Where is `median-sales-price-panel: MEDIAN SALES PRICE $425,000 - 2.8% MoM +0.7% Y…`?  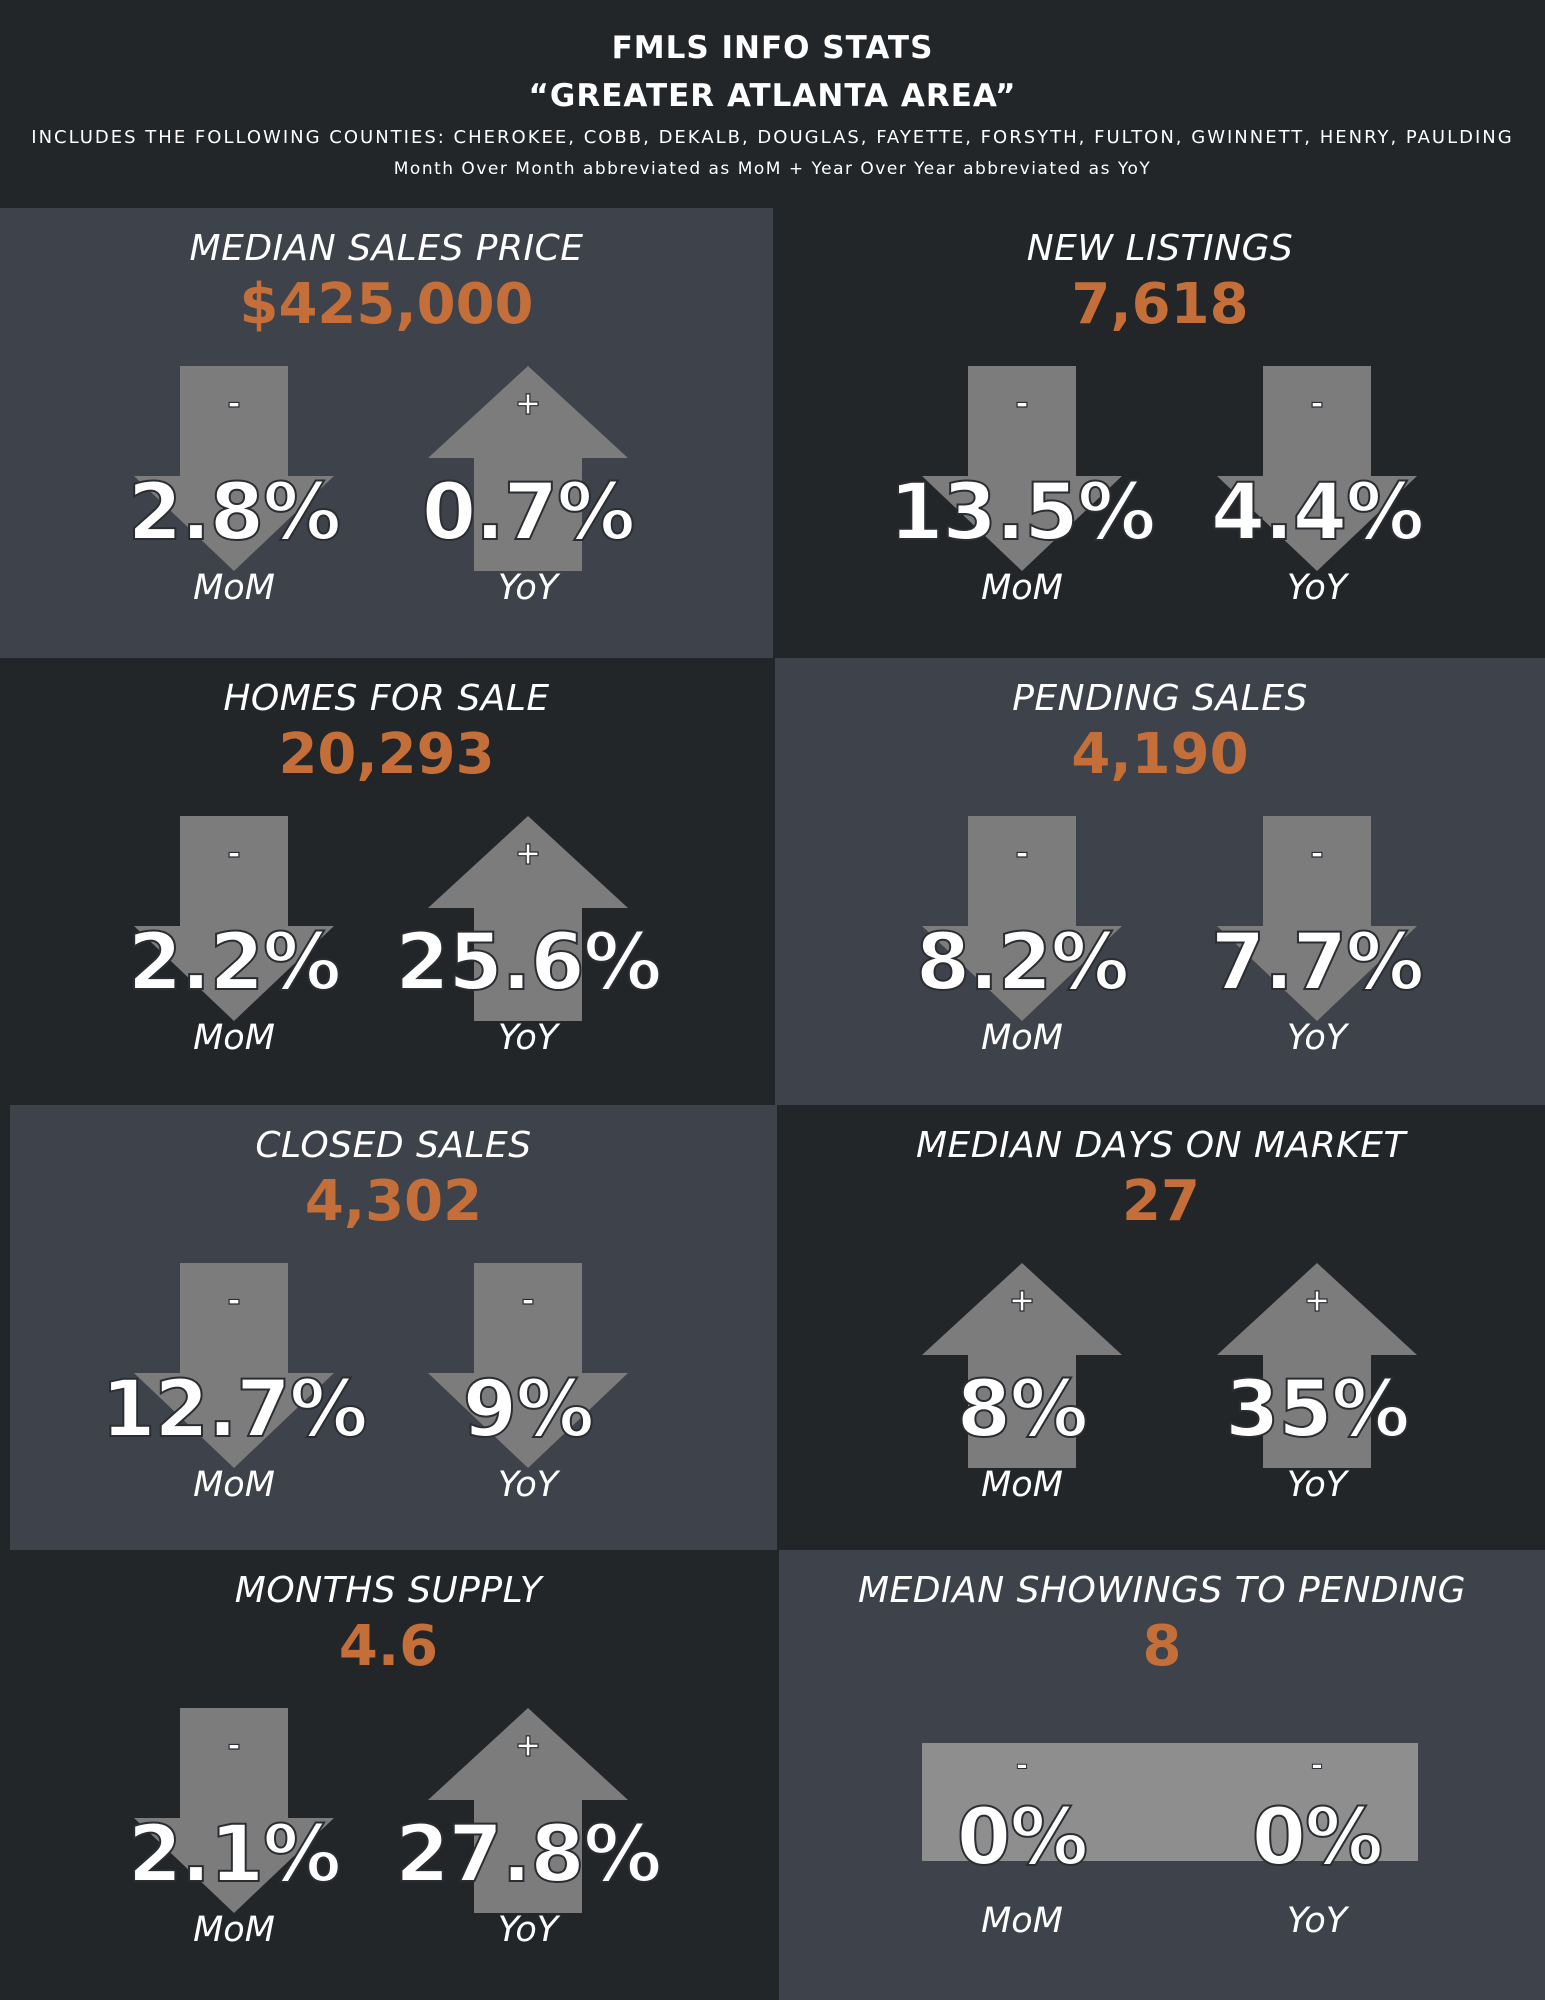
median-sales-price-panel: MEDIAN SALES PRICE $425,000 - 2.8% MoM +0.7% Y… is located at coordinates (386, 433).